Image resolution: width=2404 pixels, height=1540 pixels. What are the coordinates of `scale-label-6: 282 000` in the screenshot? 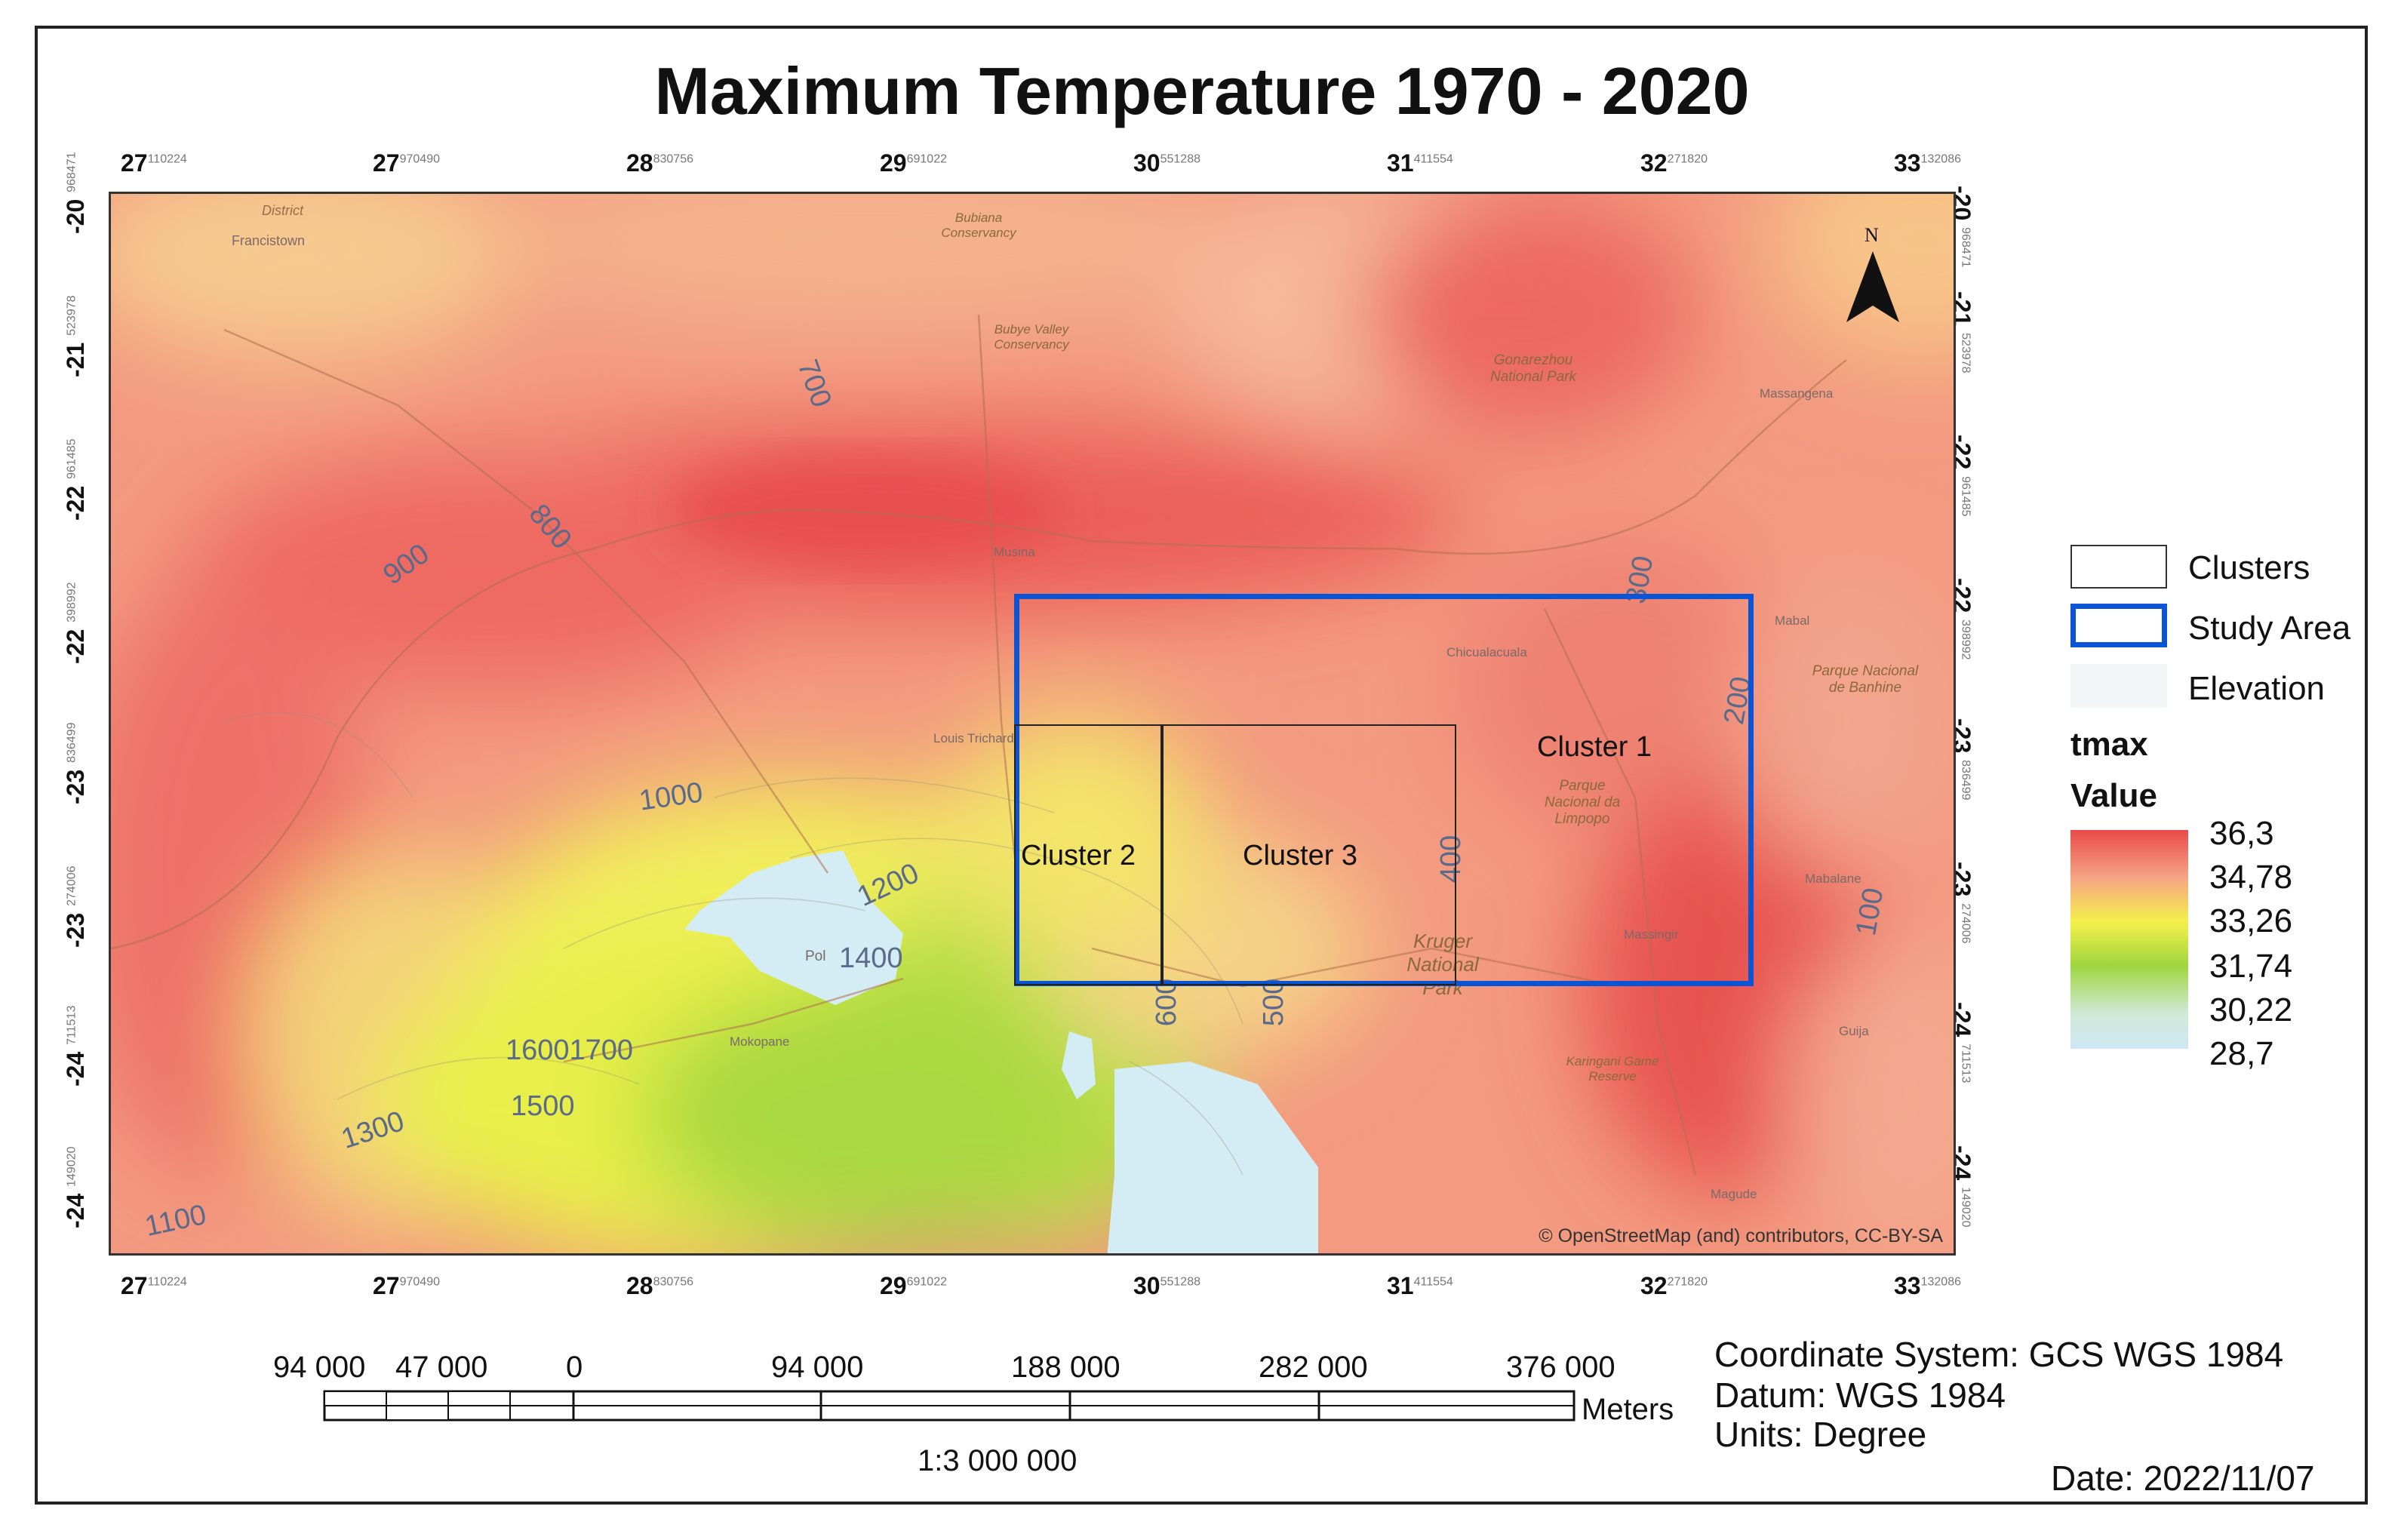 It's located at (1313, 1367).